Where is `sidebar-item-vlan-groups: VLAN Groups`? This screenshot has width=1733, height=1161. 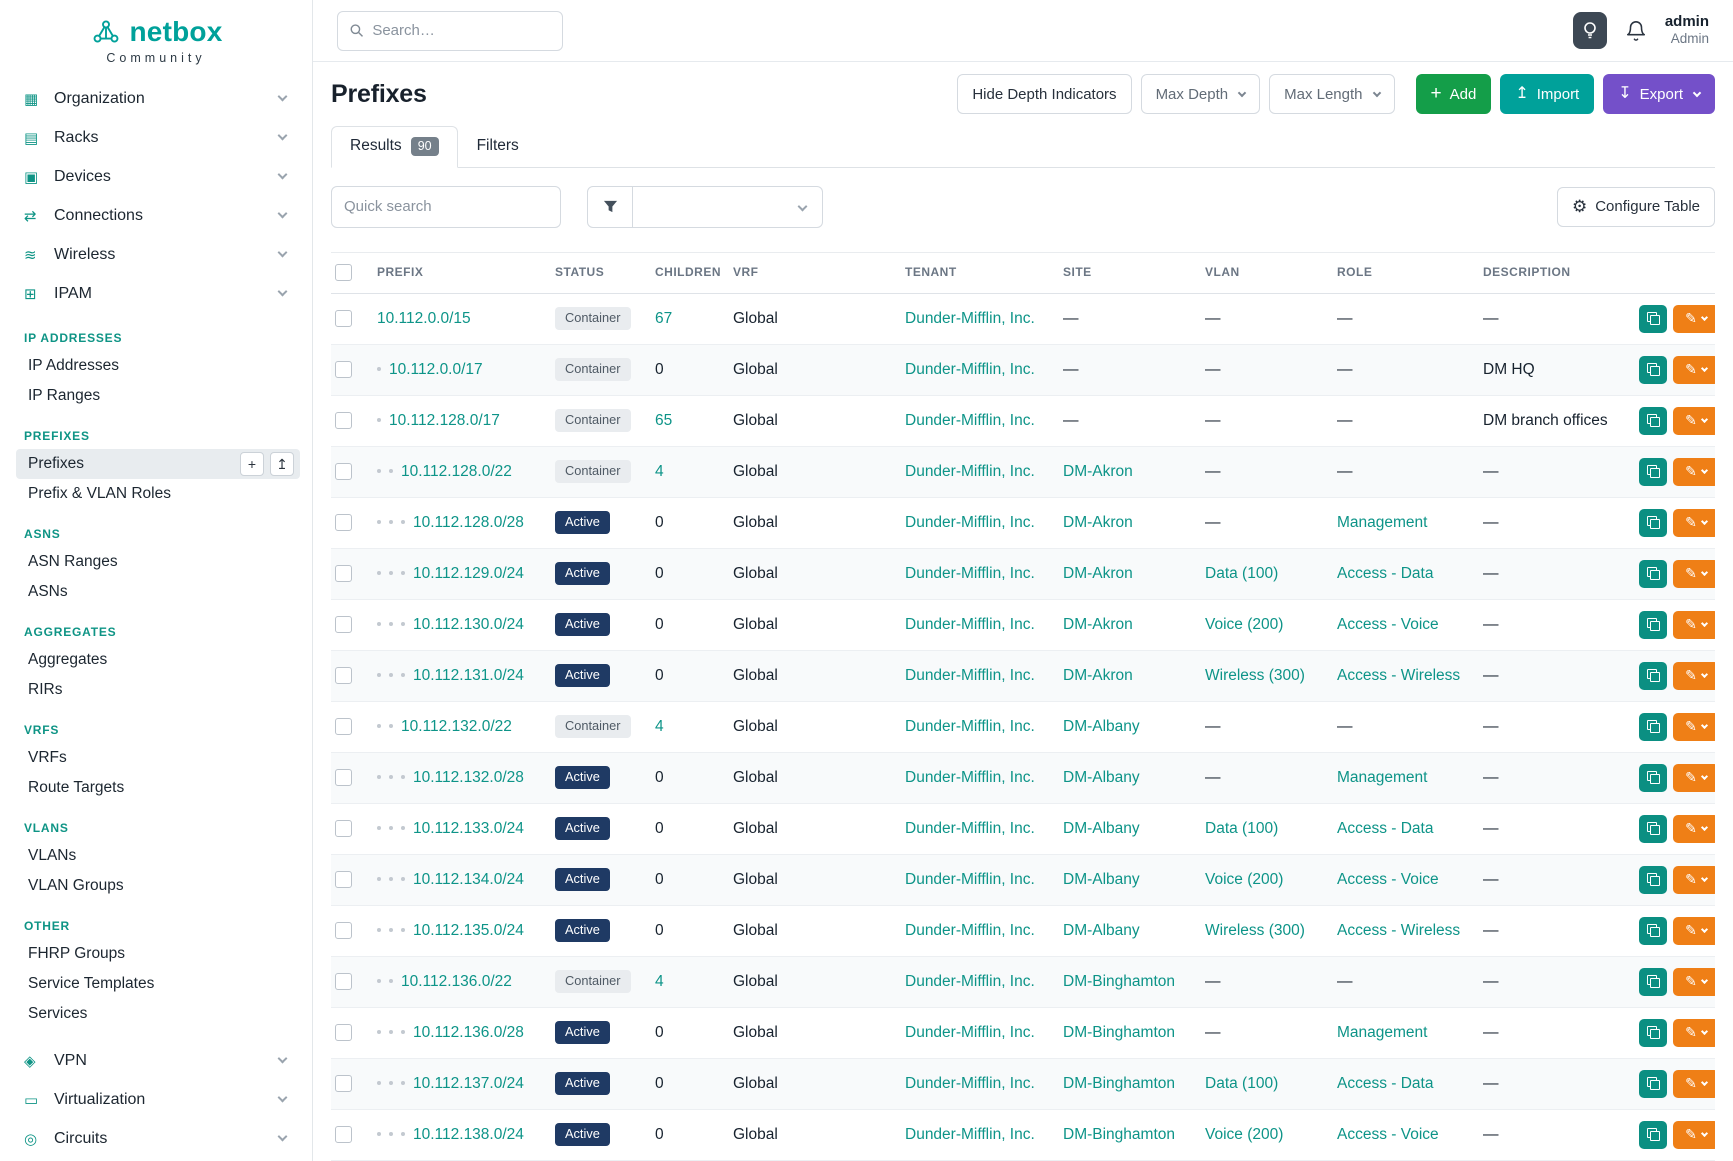
sidebar-item-vlan-groups: VLAN Groups is located at coordinates (76, 885).